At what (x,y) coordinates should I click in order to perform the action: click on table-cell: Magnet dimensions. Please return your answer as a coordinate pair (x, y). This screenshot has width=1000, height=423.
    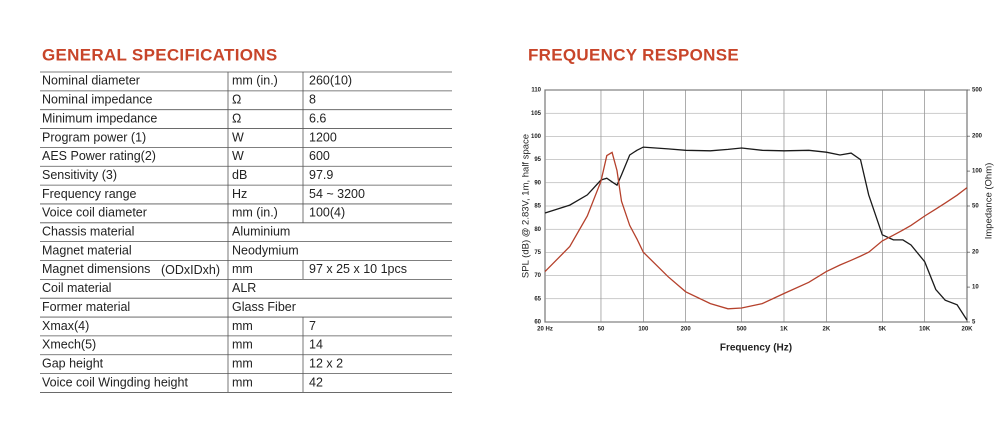
    Looking at the image, I should click on (96, 269).